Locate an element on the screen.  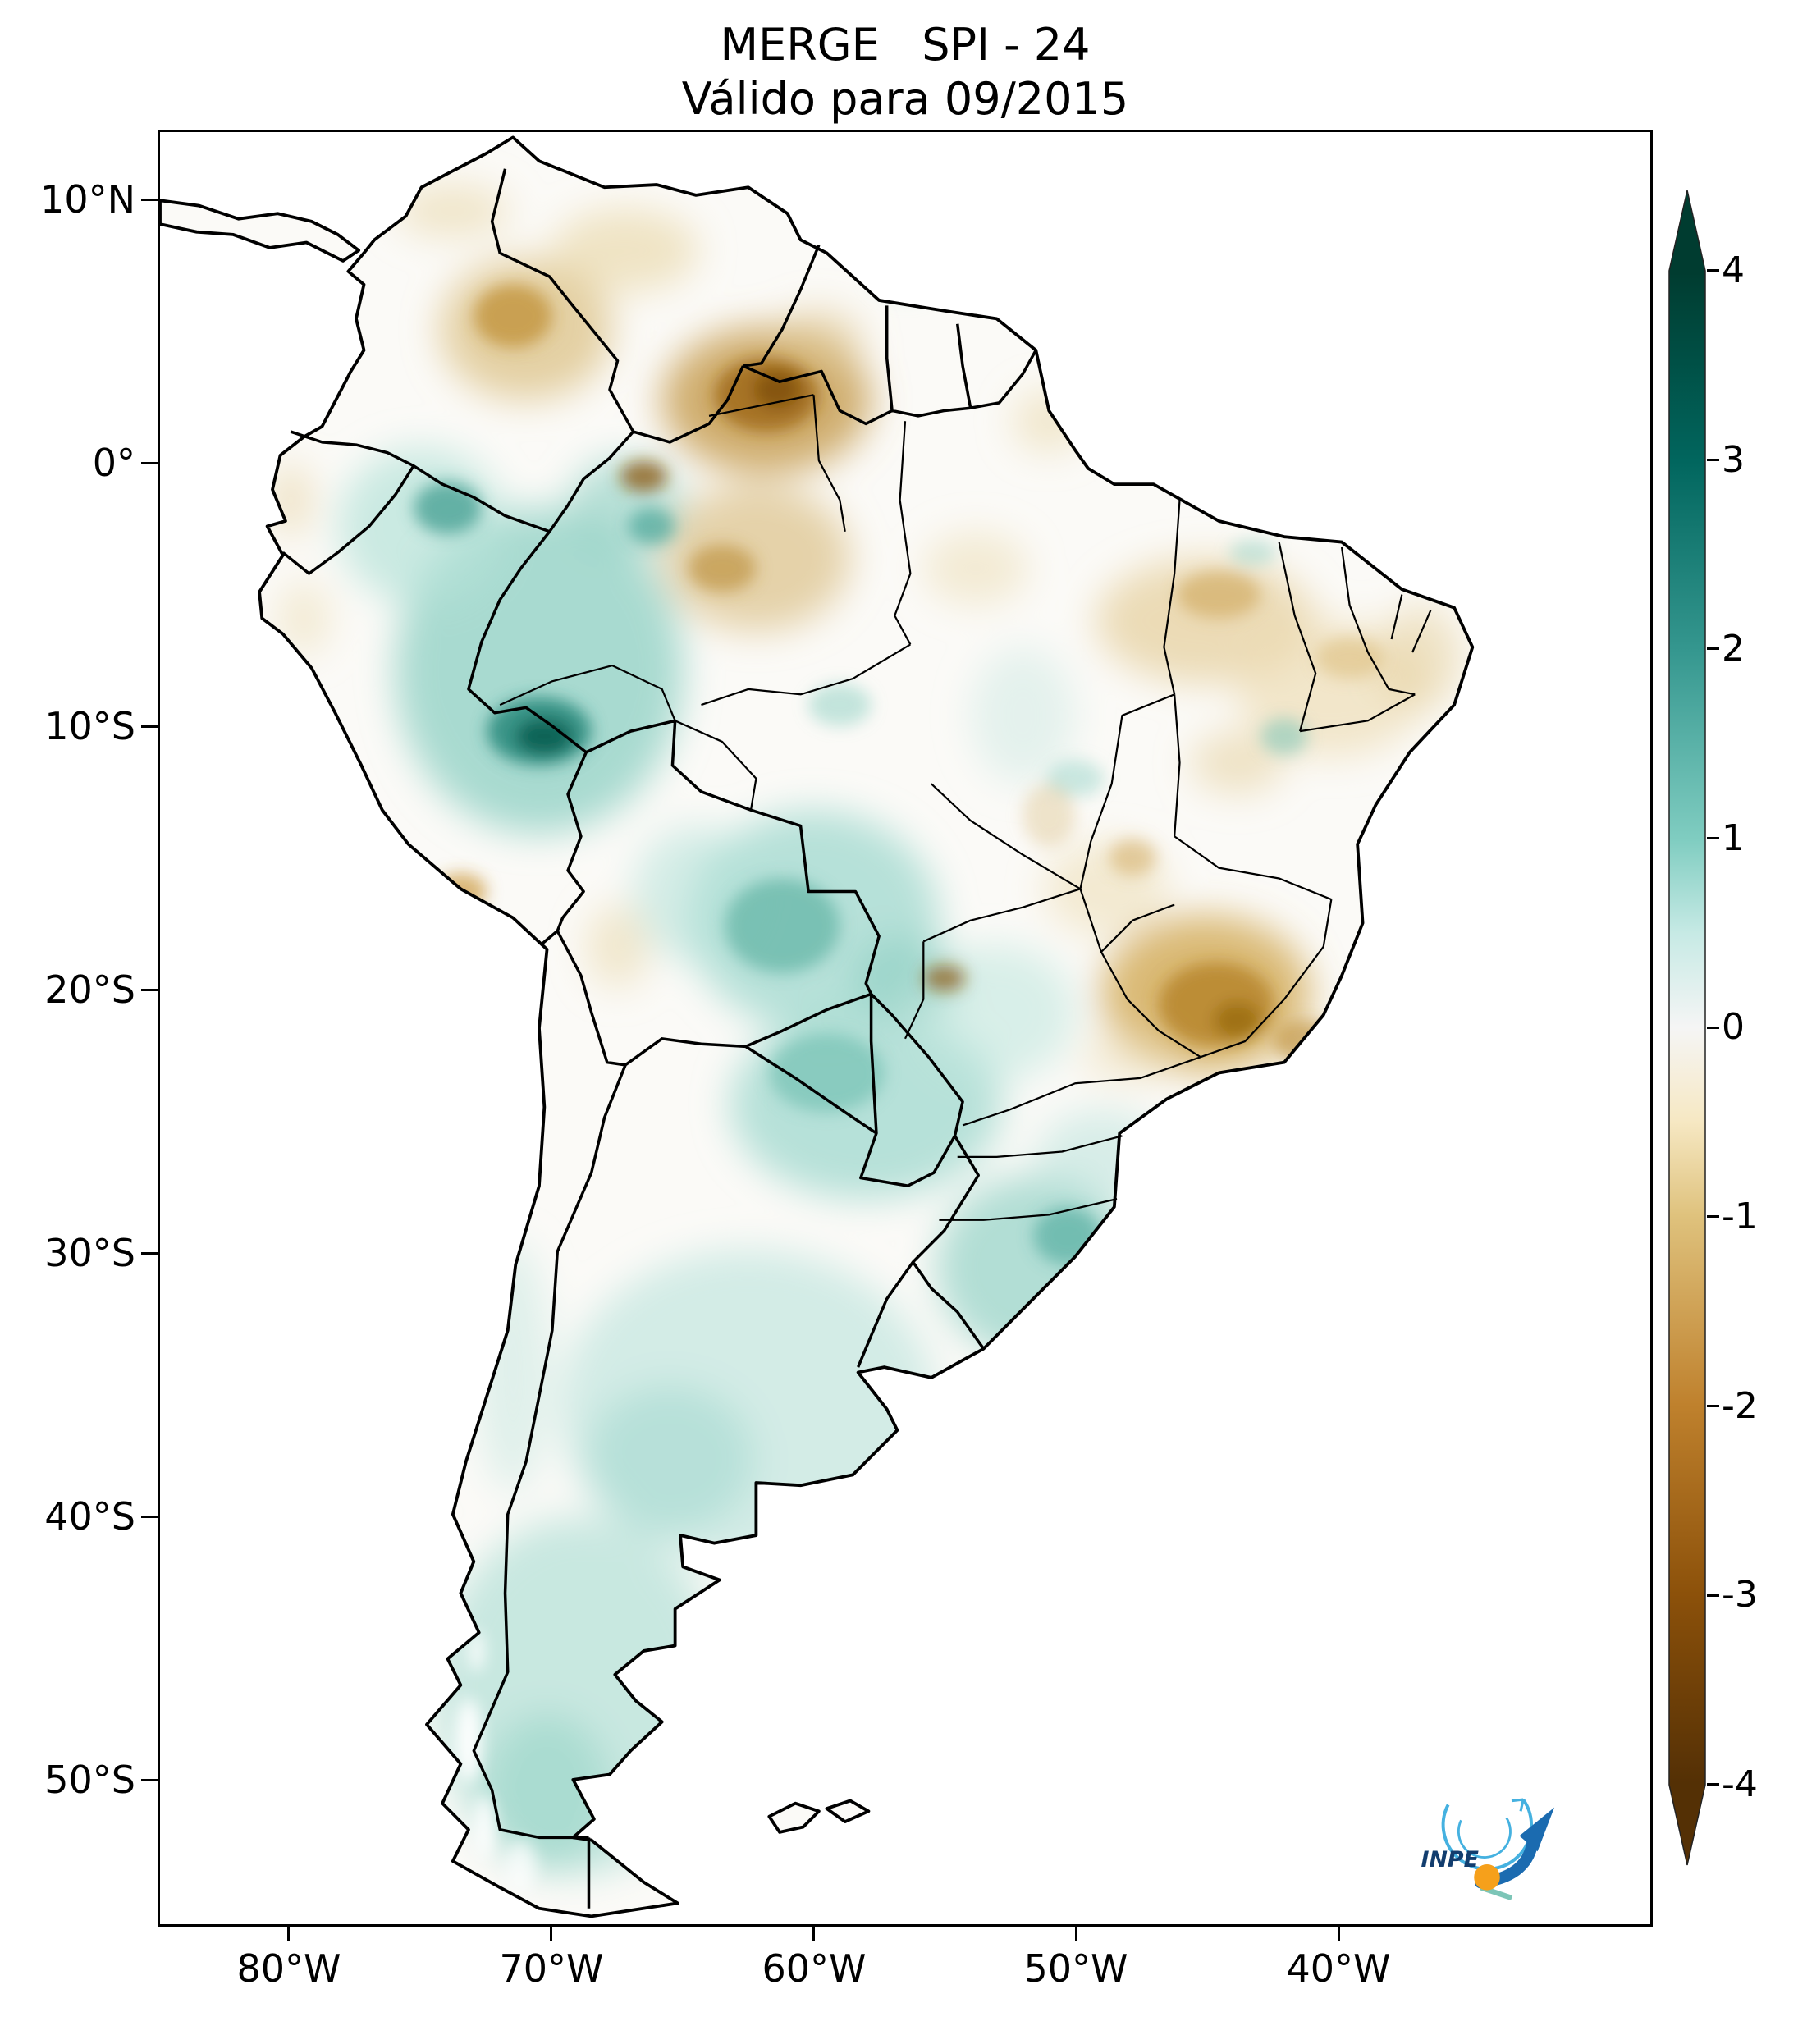
colorbar is located at coordinates (1687, 1028).